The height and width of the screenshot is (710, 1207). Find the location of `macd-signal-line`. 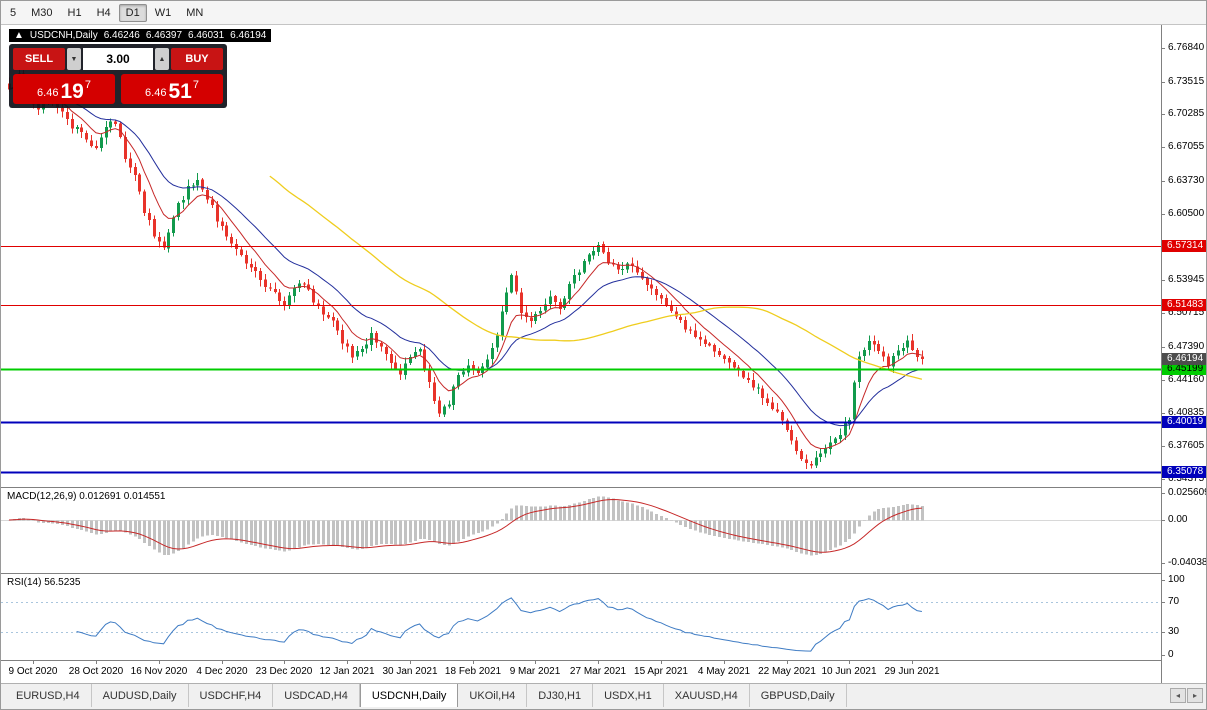

macd-signal-line is located at coordinates (465, 525).